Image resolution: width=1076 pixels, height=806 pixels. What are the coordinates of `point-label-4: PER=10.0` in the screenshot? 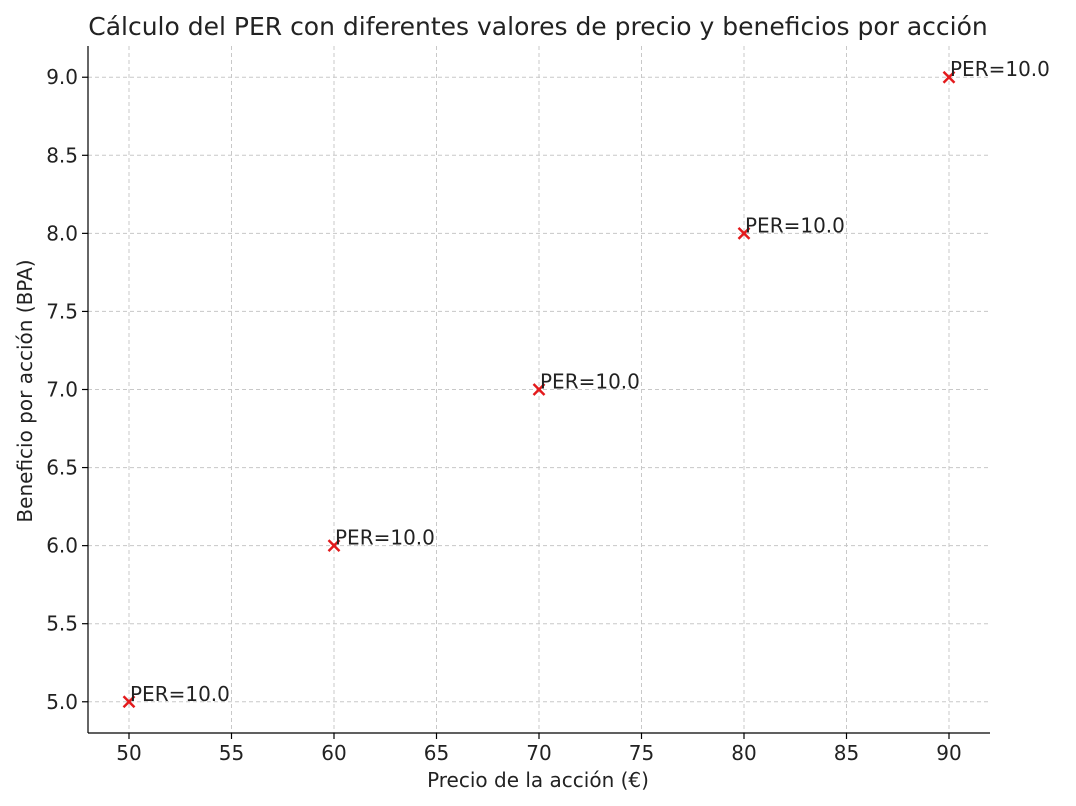 It's located at (1000, 69).